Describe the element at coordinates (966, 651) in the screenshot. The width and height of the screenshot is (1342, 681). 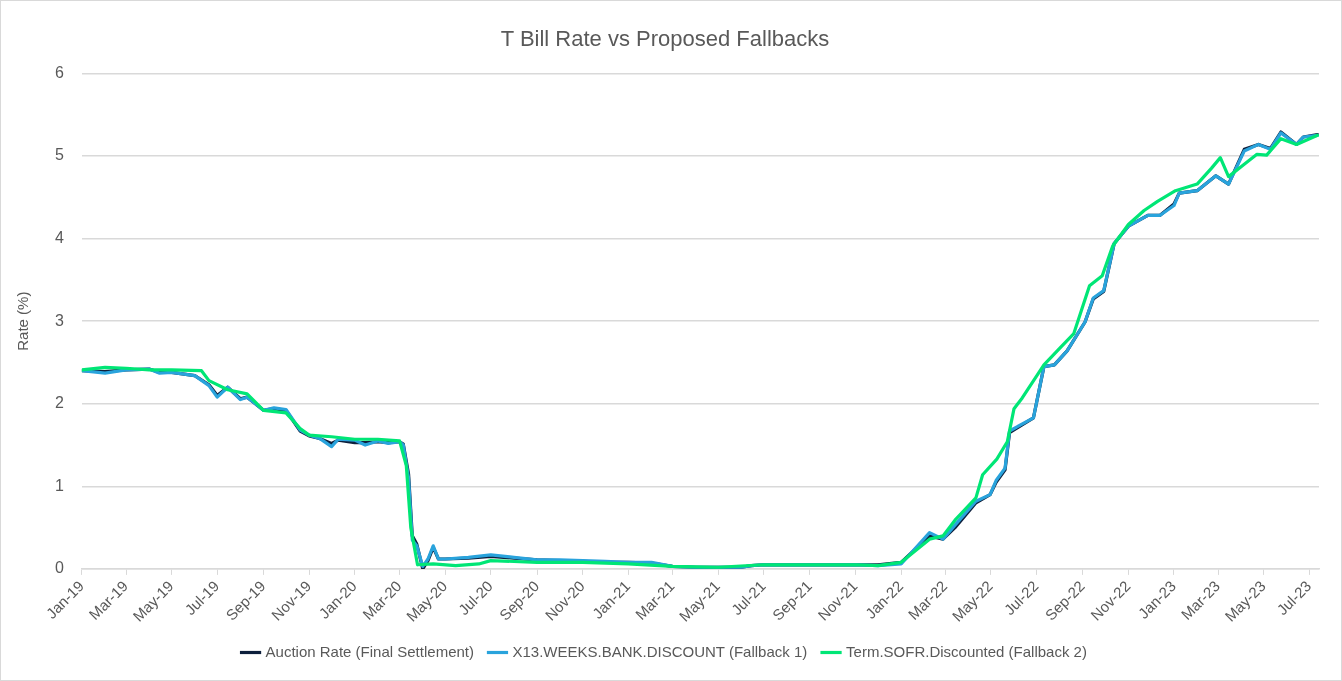
I see `legend-label: Term.SOFR.Discounted (Fallback 2)` at that location.